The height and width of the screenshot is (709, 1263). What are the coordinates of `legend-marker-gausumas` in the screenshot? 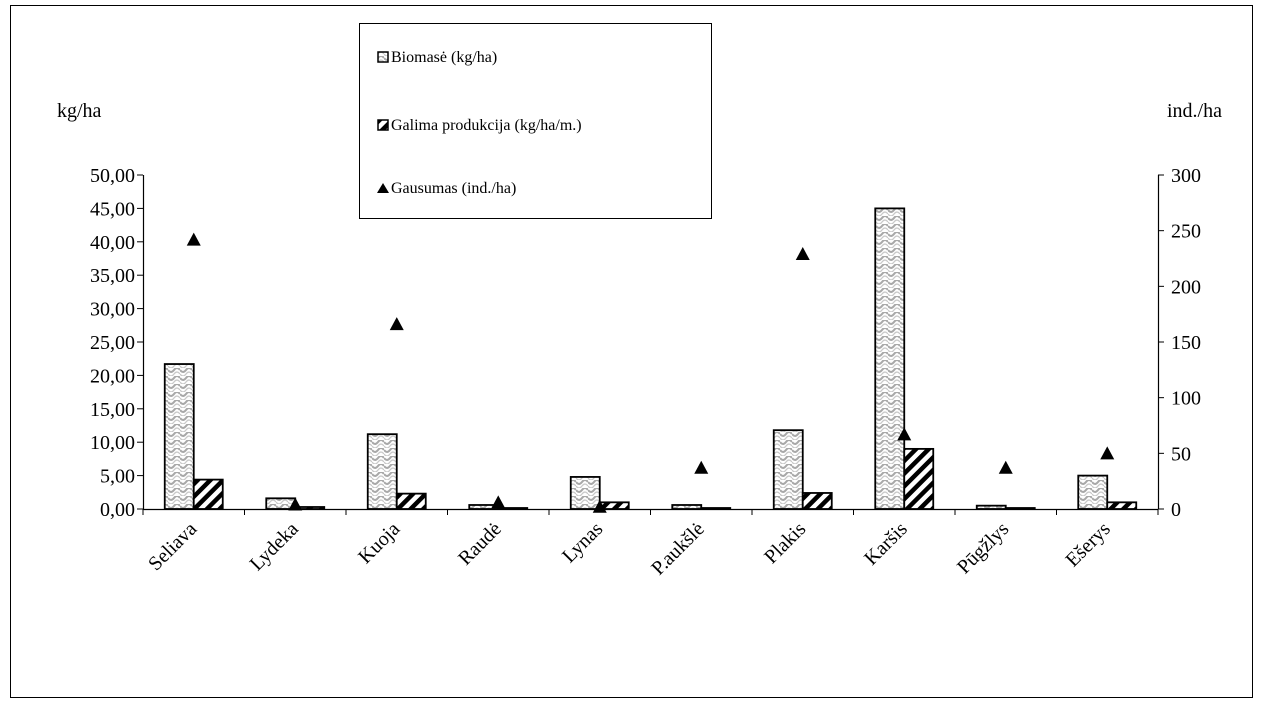 It's located at (383, 188).